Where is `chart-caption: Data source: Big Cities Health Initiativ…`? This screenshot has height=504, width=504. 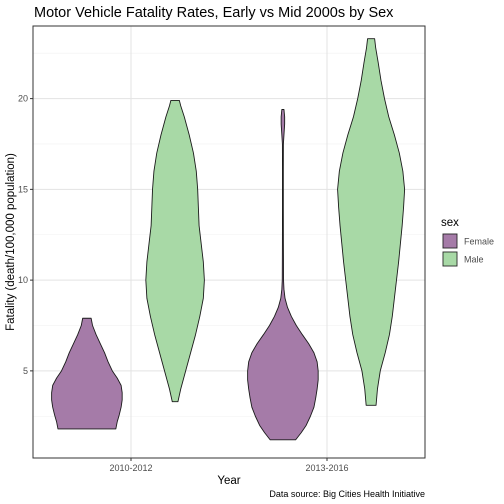 chart-caption: Data source: Big Cities Health Initiativ… is located at coordinates (347, 494).